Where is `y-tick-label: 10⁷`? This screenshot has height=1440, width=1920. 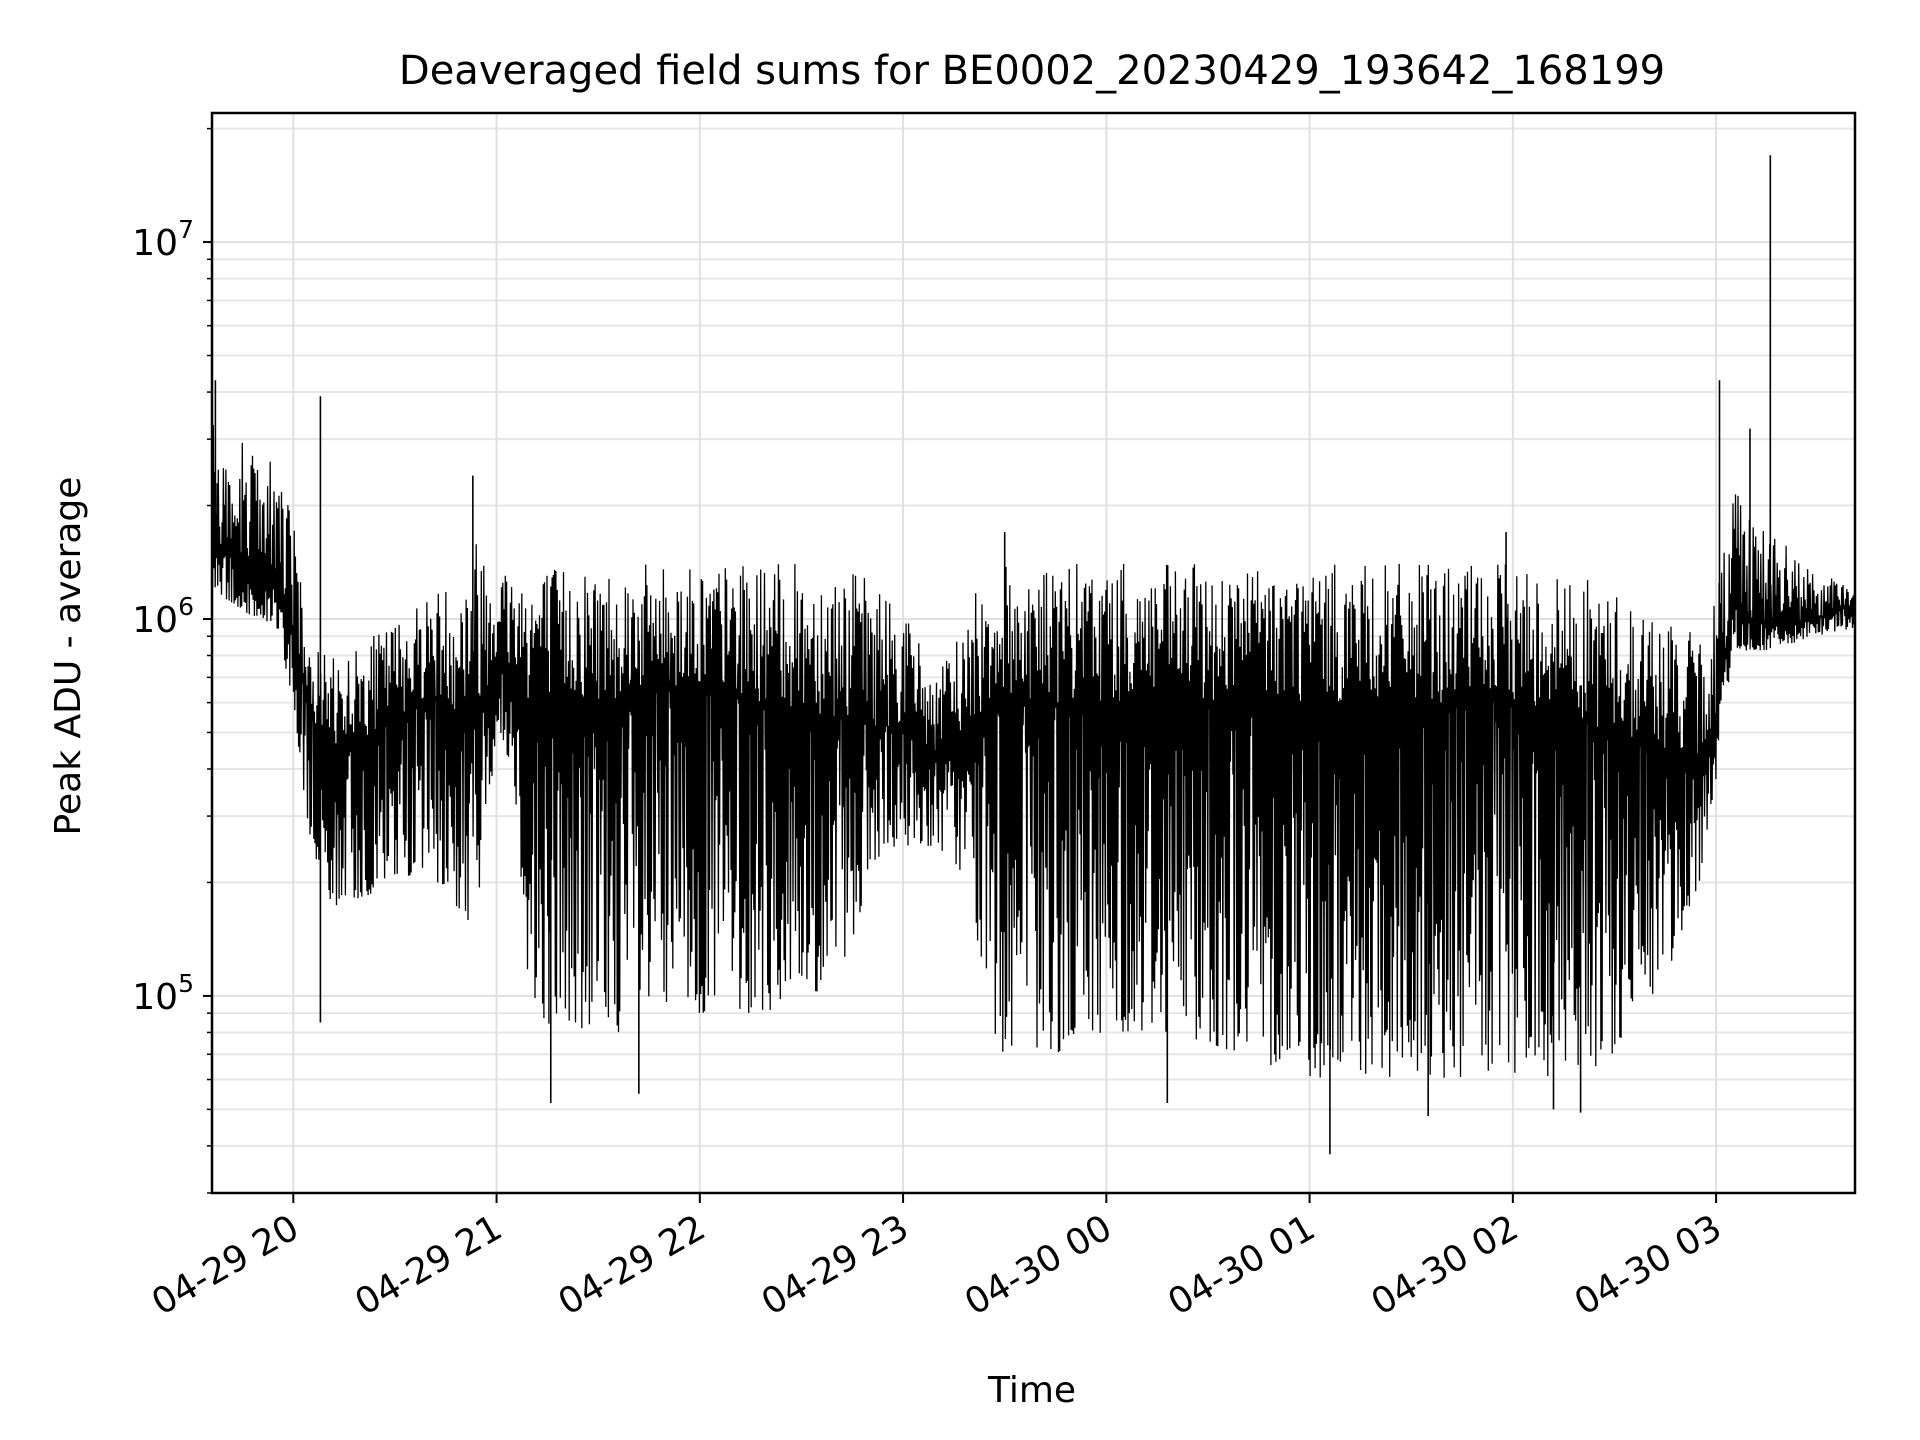 y-tick-label: 10⁷ is located at coordinates (163, 239).